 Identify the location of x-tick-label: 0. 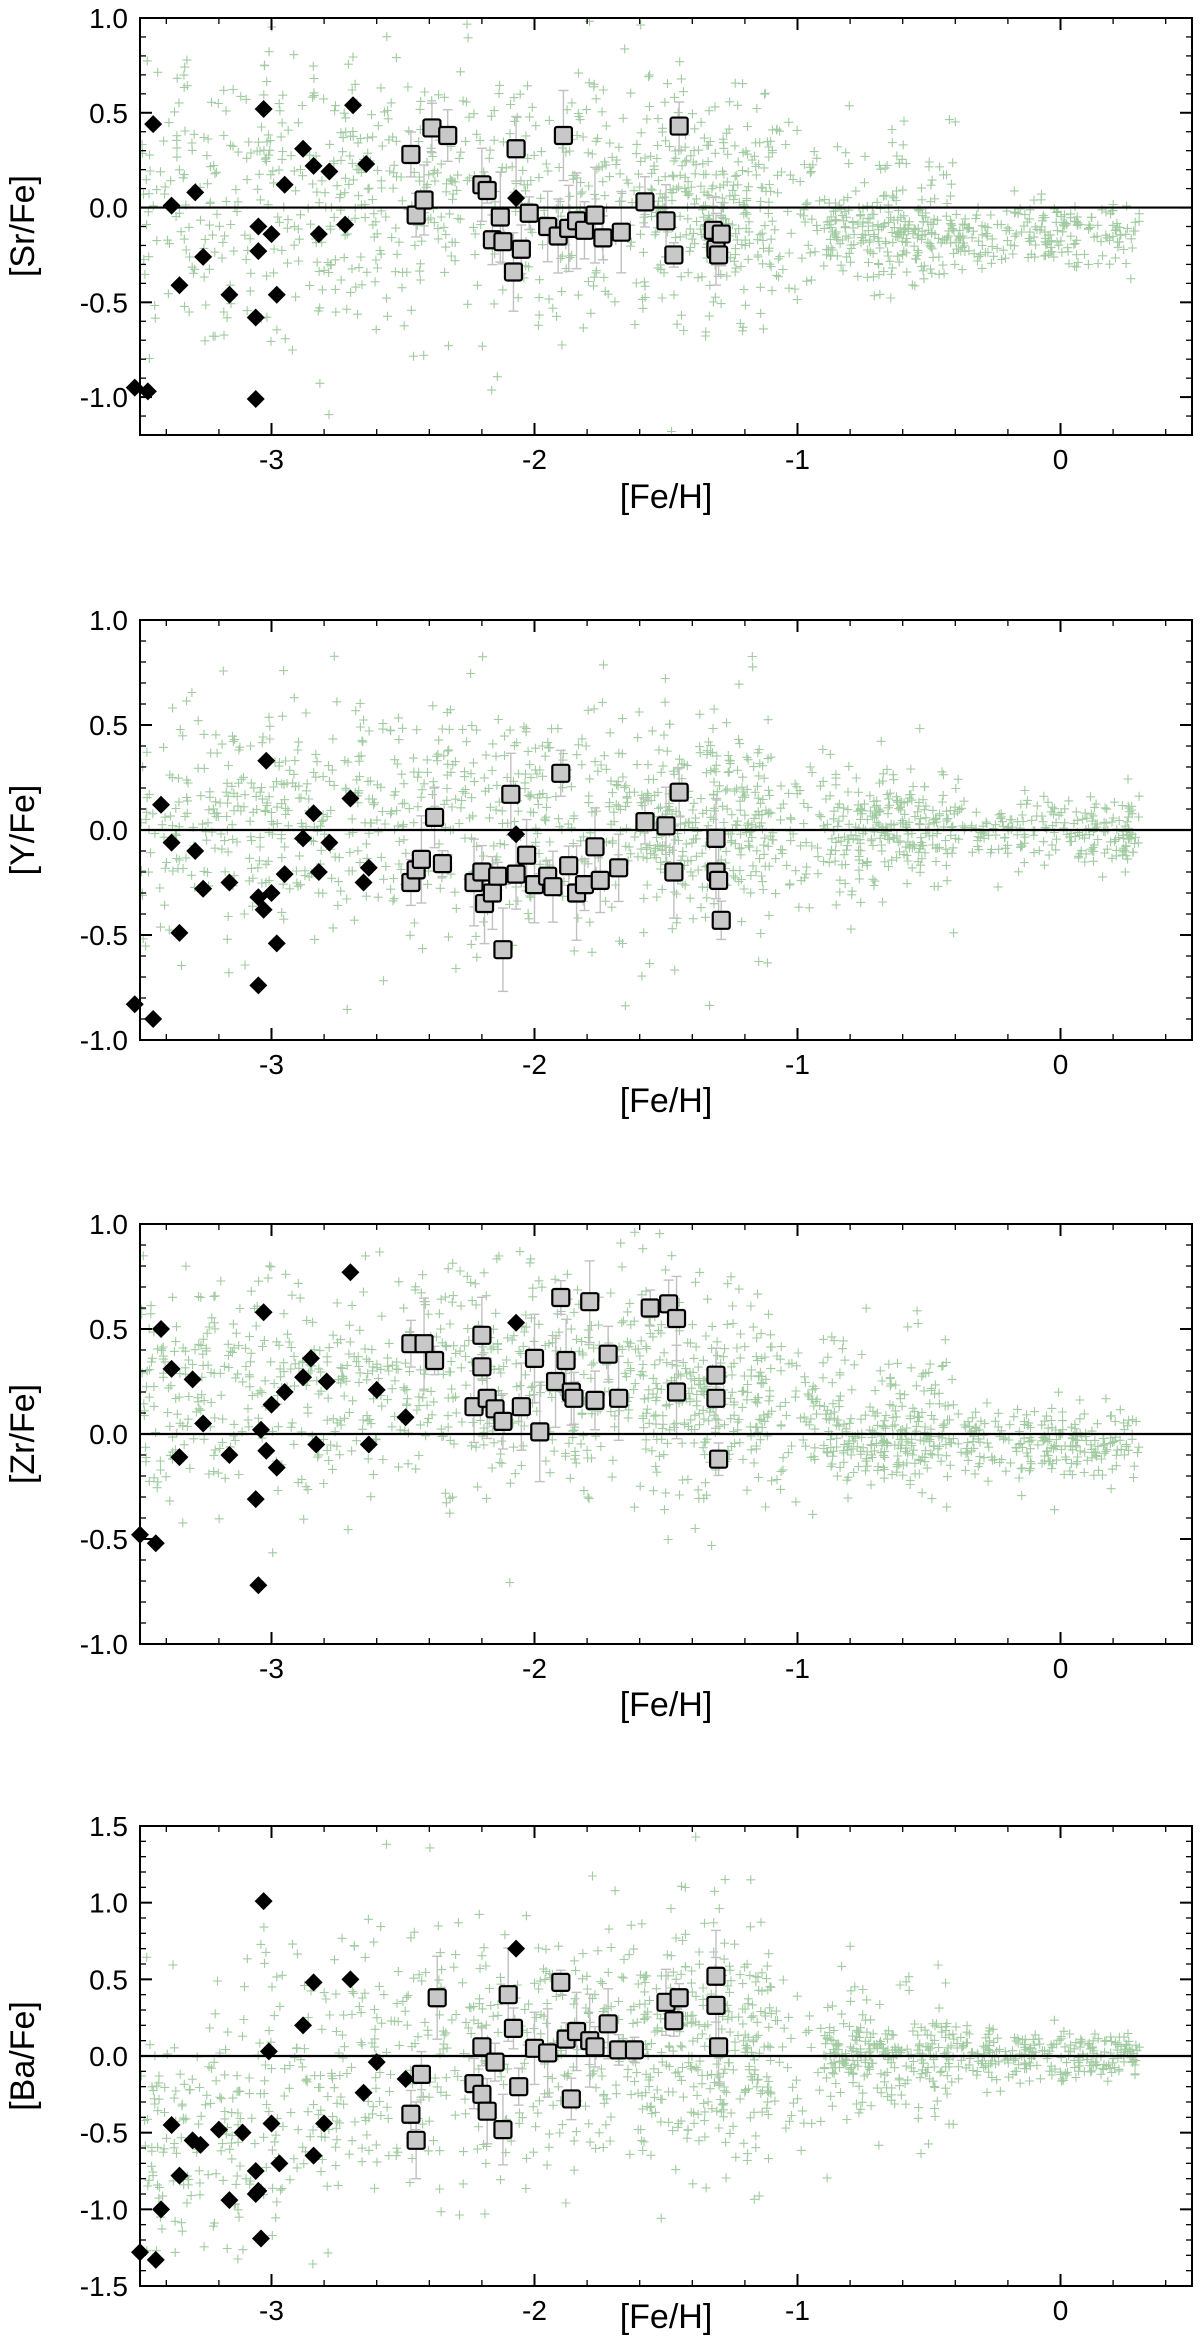
(1061, 459).